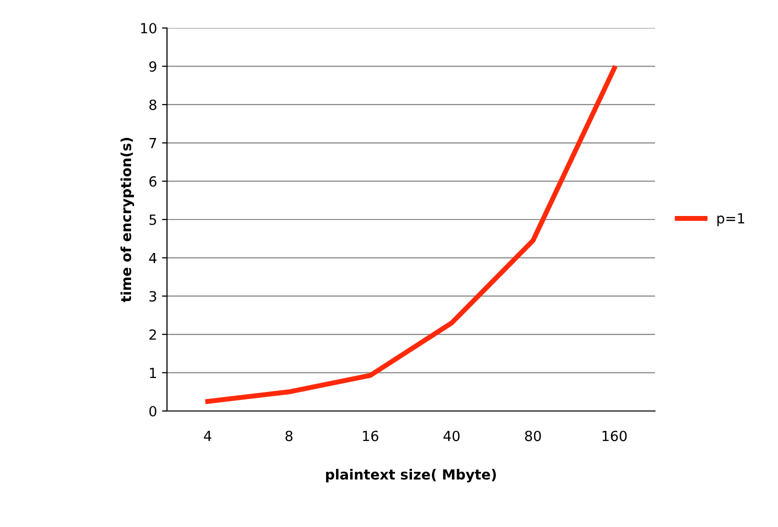  I want to click on y-tick-label: 5, so click(153, 219).